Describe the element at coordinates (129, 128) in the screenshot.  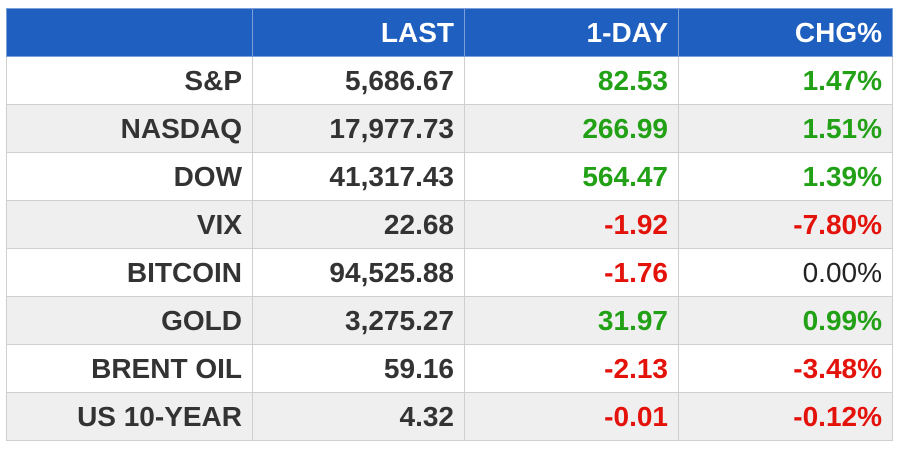
I see `row-name: NASDAQ` at that location.